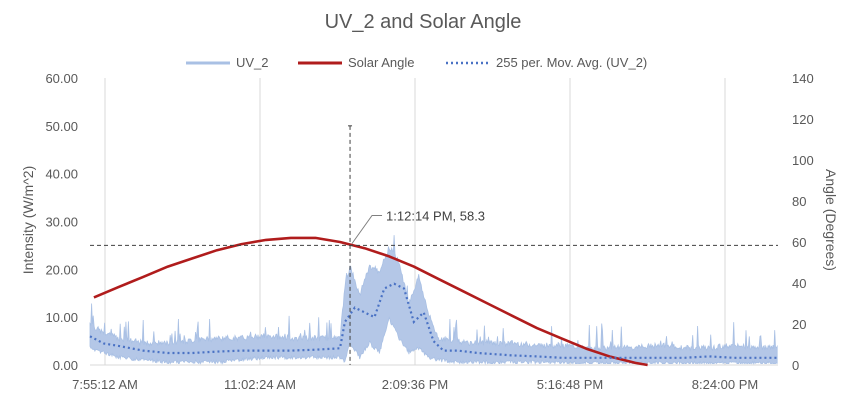 Image resolution: width=846 pixels, height=402 pixels. Describe the element at coordinates (725, 384) in the screenshot. I see `x-tick-label: 8:24:00 PM` at that location.